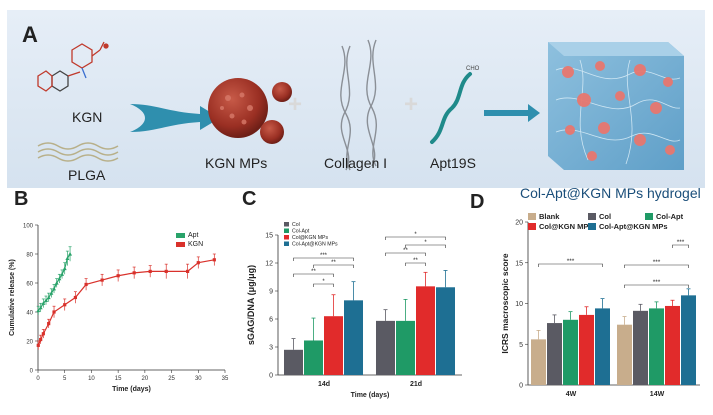 Image resolution: width=713 pixels, height=415 pixels. What do you see at coordinates (29, 314) in the screenshot?
I see `y-tick-label: 40` at bounding box center [29, 314].